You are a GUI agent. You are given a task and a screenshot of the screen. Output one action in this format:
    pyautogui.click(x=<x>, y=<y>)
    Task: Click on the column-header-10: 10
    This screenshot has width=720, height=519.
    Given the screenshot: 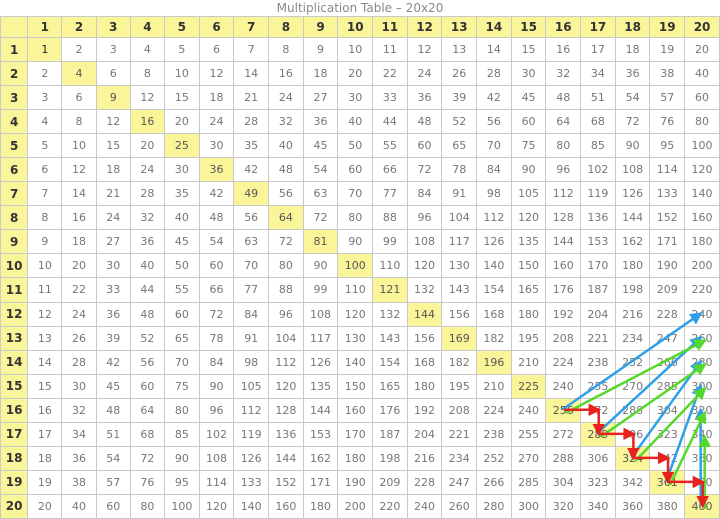 What is the action you would take?
    pyautogui.click(x=355, y=27)
    